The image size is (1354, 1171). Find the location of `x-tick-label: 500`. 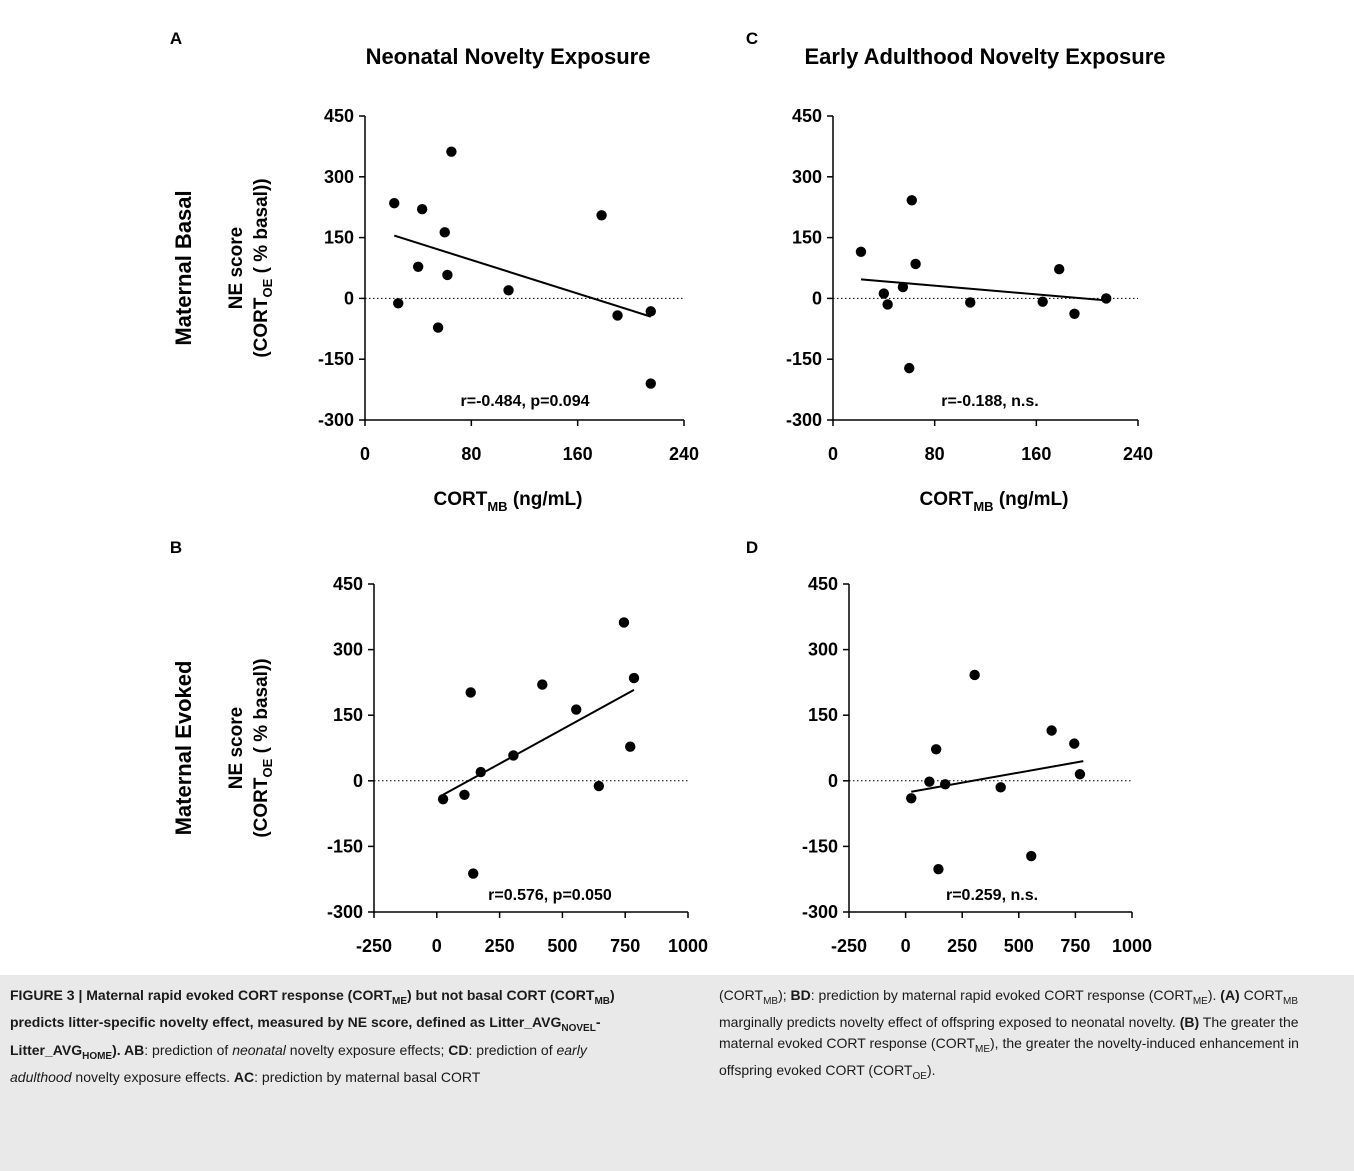

x-tick-label: 500 is located at coordinates (1019, 946).